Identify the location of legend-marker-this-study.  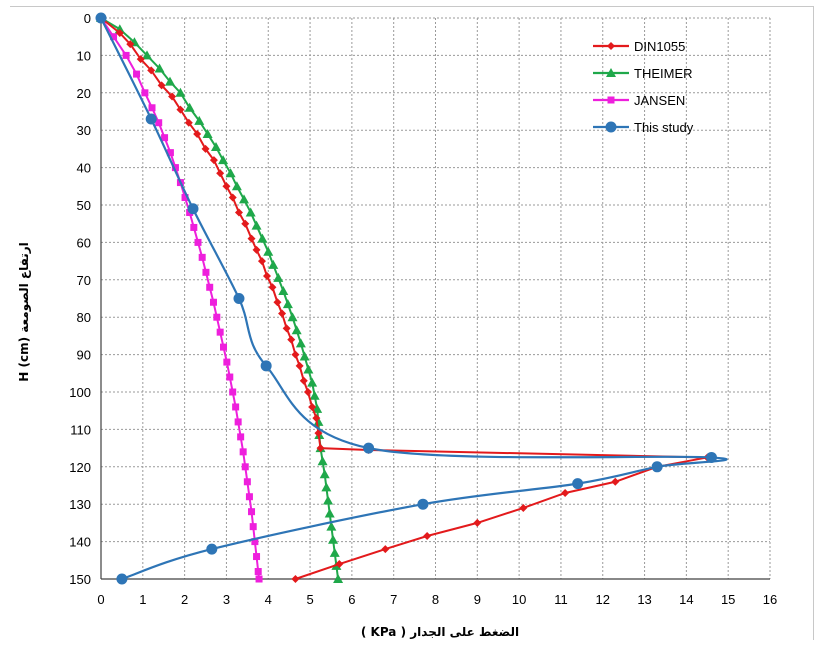
(611, 127).